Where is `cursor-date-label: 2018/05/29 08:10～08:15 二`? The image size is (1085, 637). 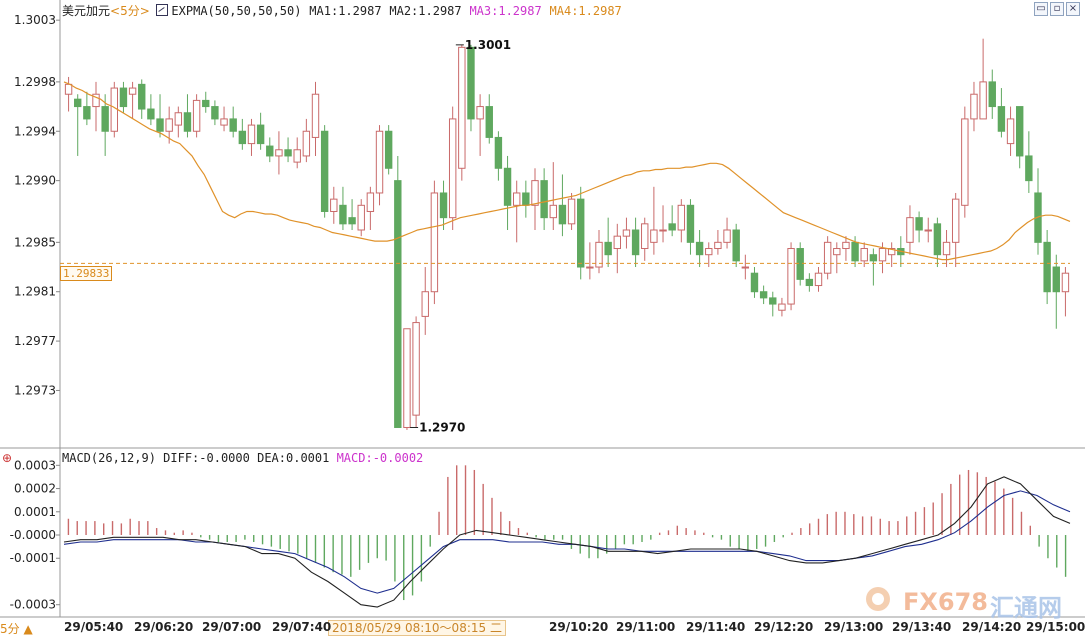 cursor-date-label: 2018/05/29 08:10～08:15 二 is located at coordinates (417, 628).